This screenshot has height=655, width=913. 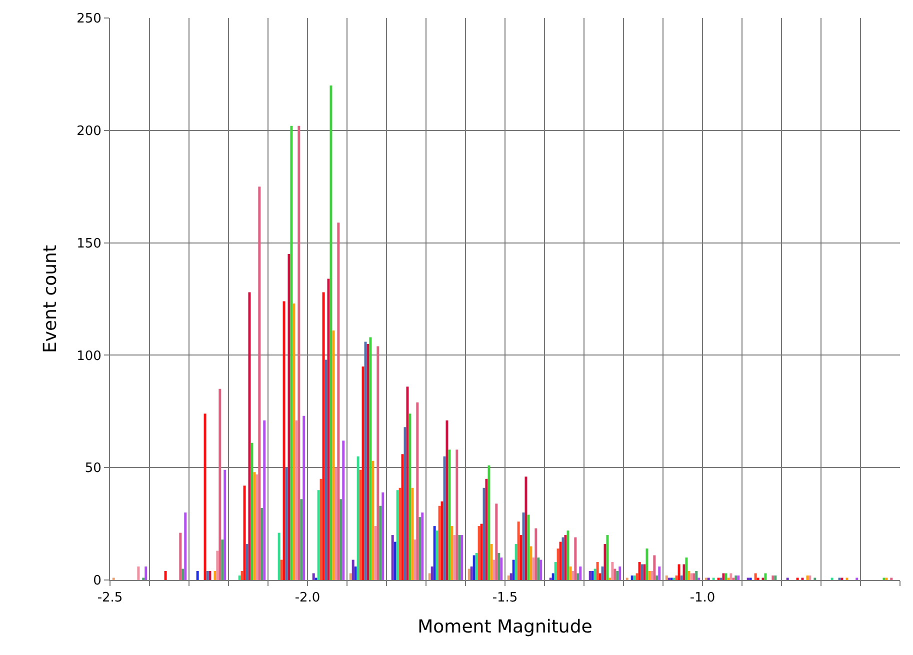 I want to click on x-tick-label: -1.5, so click(x=505, y=598).